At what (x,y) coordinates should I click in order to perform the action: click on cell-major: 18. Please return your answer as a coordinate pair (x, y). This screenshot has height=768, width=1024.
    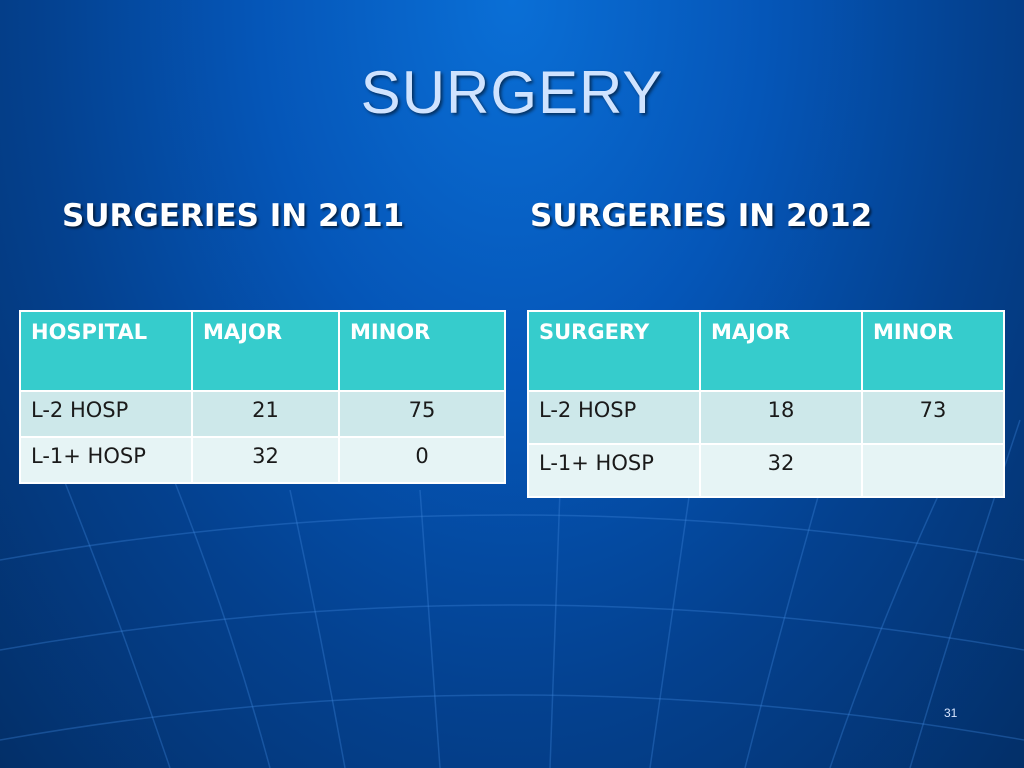
    Looking at the image, I should click on (781, 417).